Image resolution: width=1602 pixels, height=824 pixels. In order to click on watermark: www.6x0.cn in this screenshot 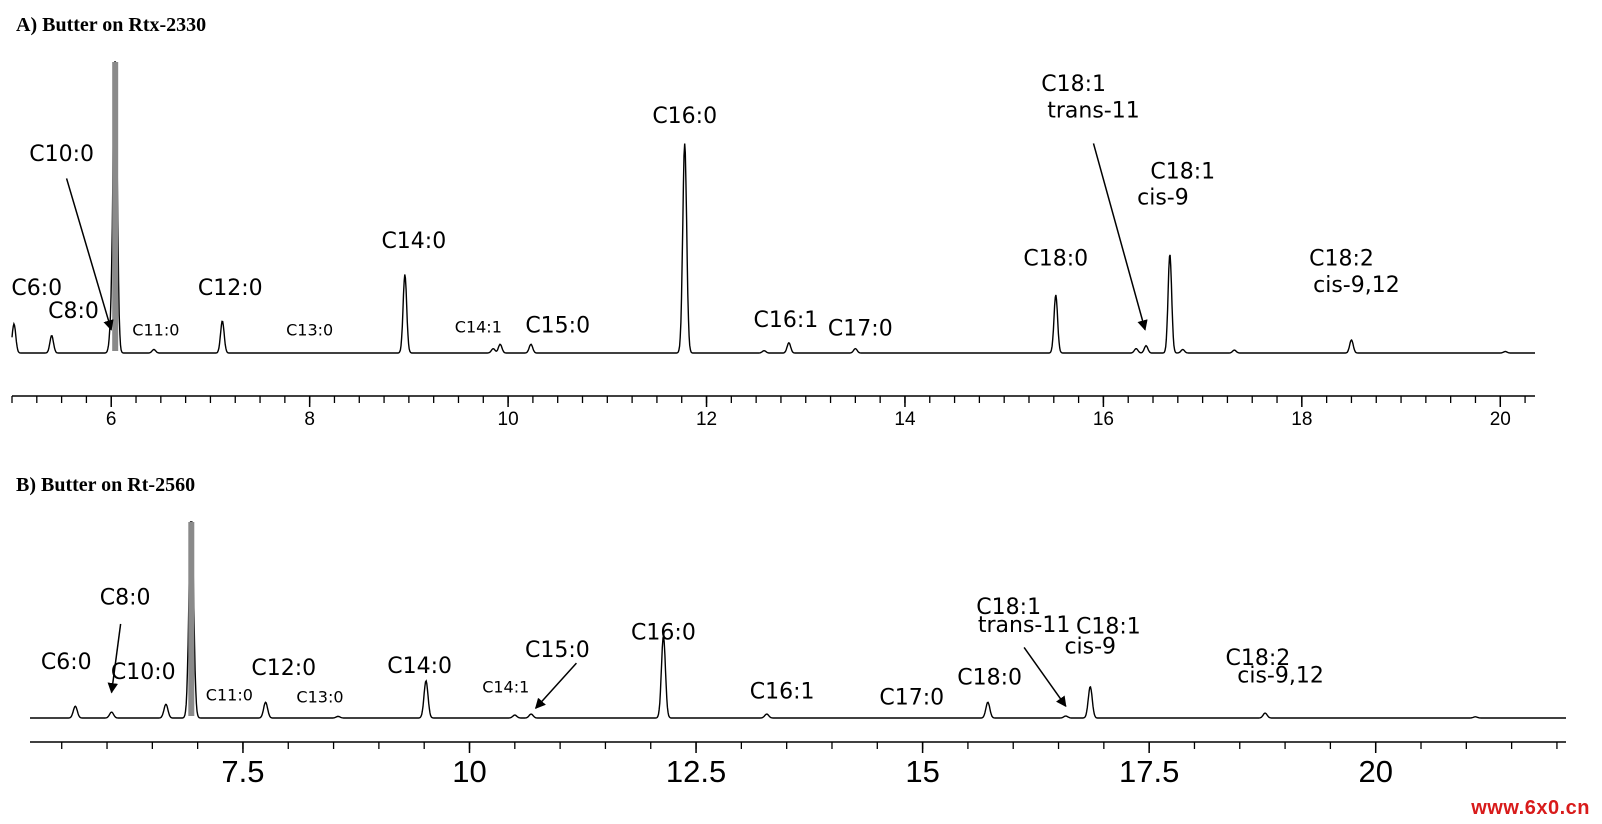, I will do `click(1530, 808)`.